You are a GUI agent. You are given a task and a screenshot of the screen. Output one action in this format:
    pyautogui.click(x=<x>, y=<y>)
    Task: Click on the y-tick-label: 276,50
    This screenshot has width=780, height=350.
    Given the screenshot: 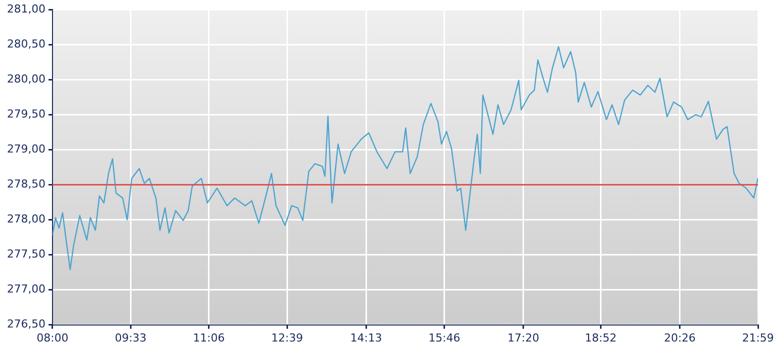 What is the action you would take?
    pyautogui.click(x=26, y=324)
    